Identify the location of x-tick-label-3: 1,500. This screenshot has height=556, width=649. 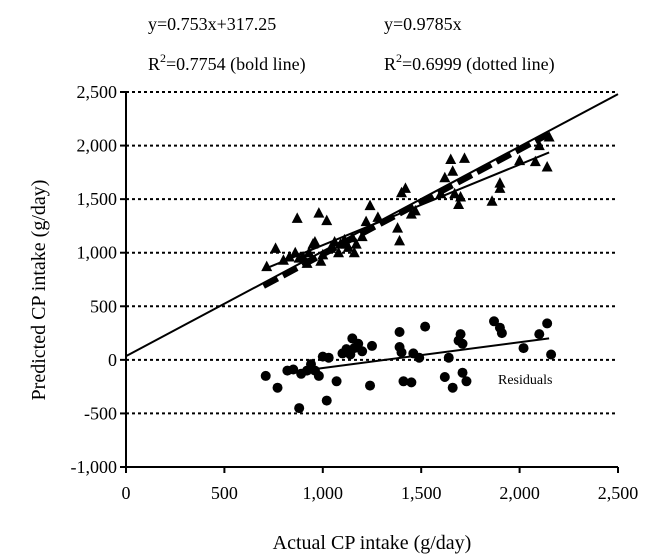
(421, 493).